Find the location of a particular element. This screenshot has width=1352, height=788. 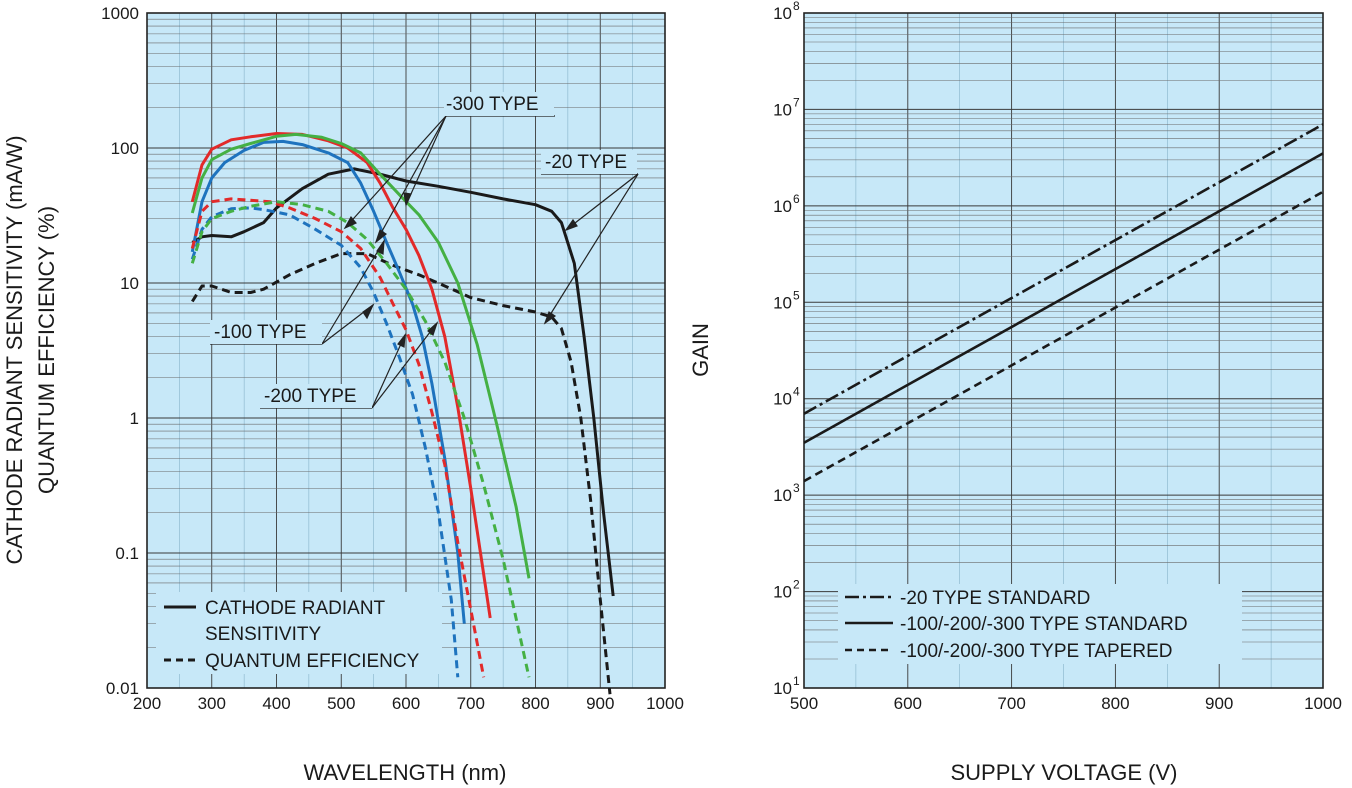

annotation-300-type-box is located at coordinates (499, 104).